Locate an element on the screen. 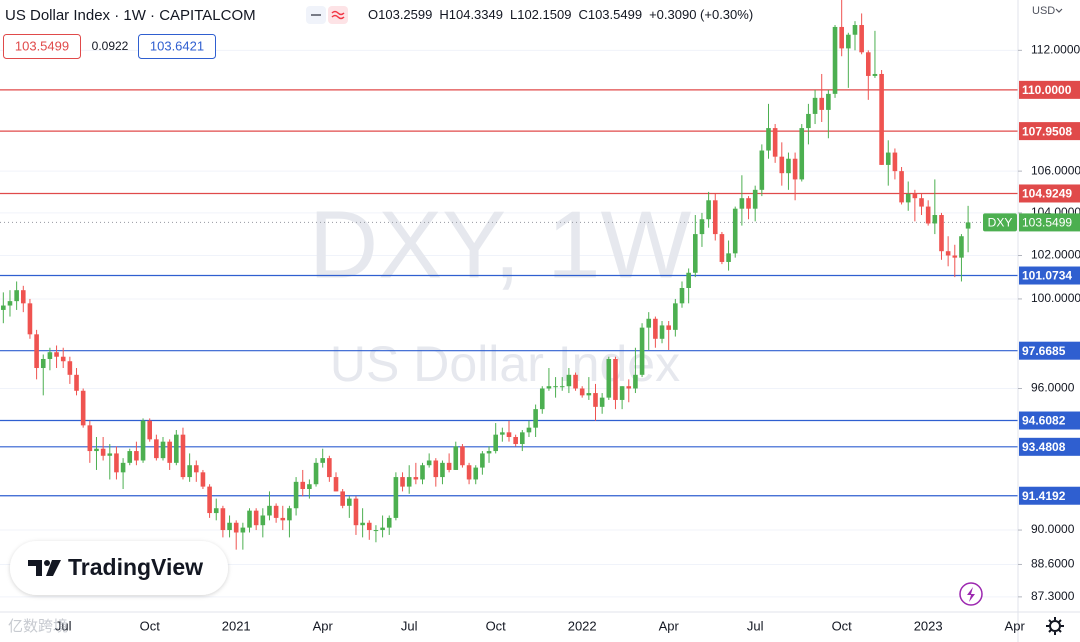 The image size is (1080, 642). settings-button is located at coordinates (1055, 626).